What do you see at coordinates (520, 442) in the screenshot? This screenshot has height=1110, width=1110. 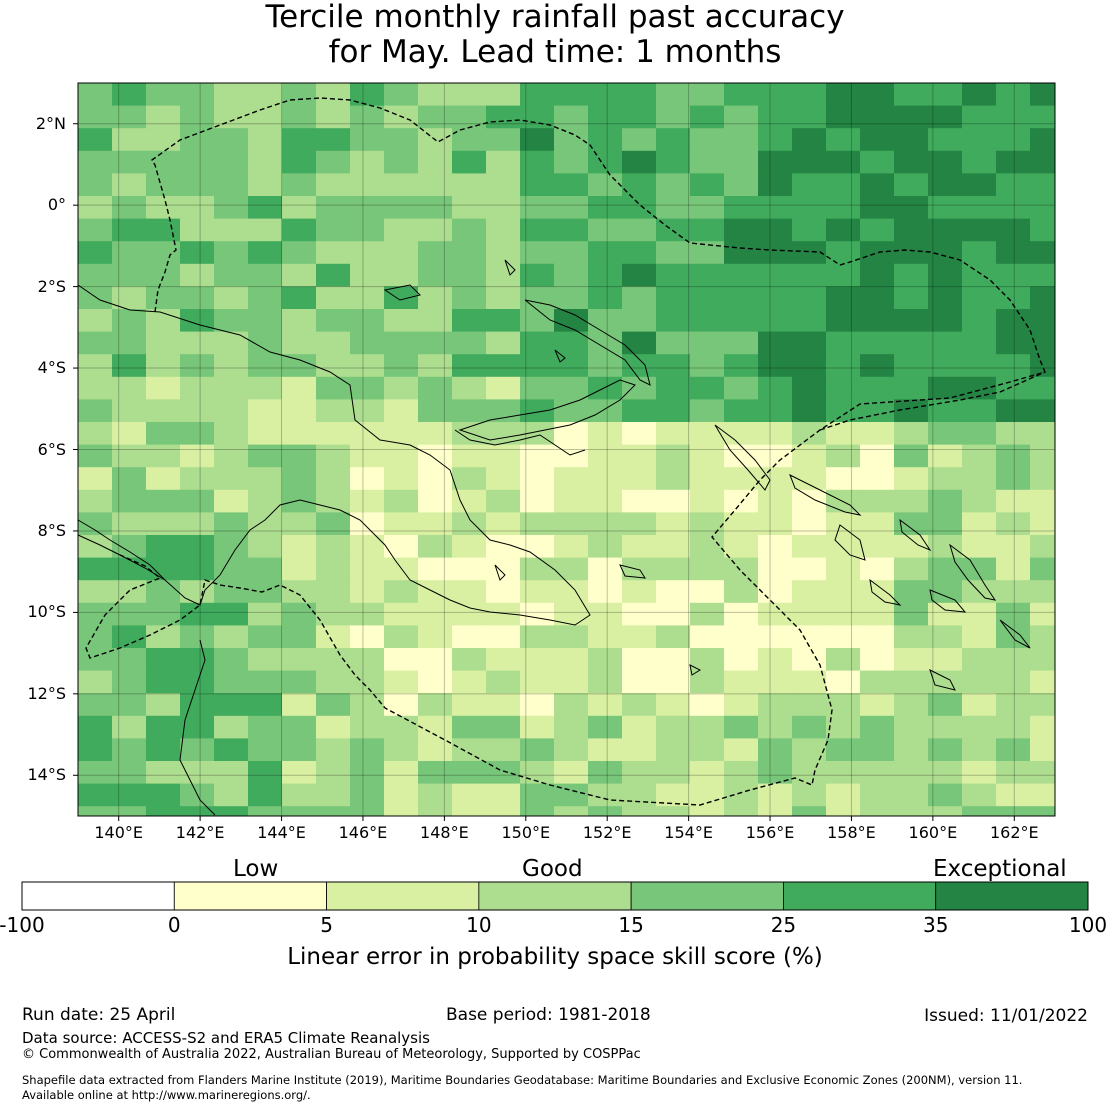 I see `huon-coast` at bounding box center [520, 442].